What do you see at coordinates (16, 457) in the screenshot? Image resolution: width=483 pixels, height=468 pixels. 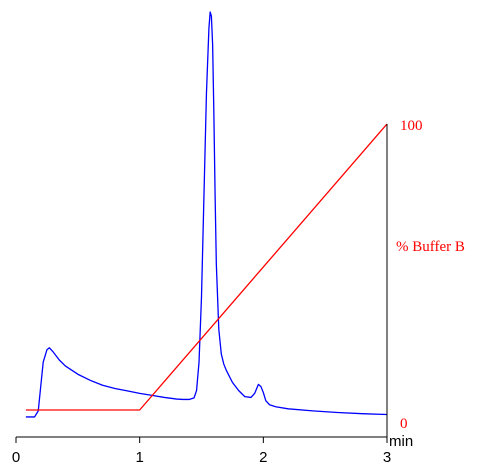 I see `x-tick-label: 0` at bounding box center [16, 457].